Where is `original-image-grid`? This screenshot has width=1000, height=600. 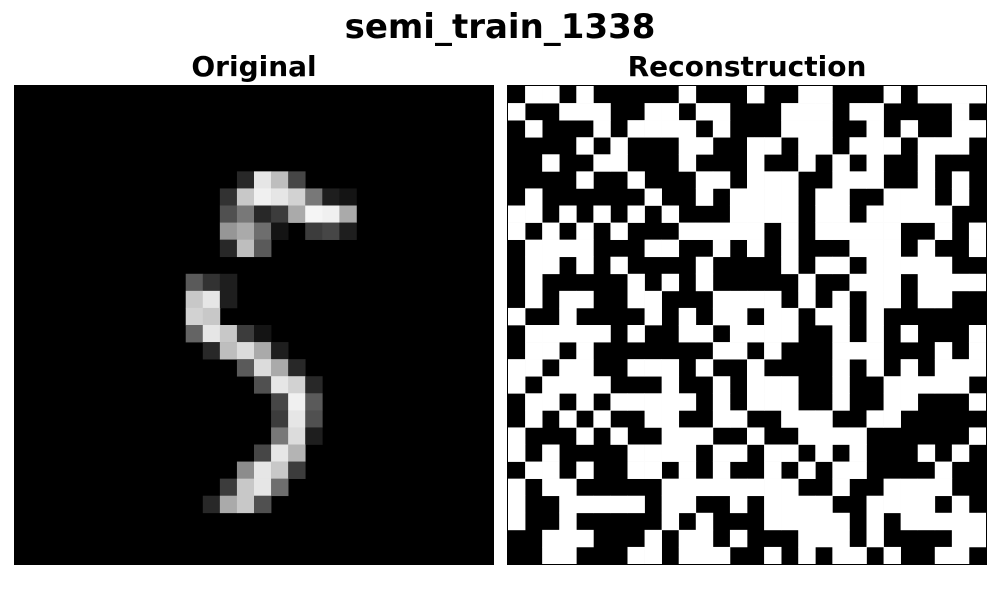 original-image-grid is located at coordinates (271, 342).